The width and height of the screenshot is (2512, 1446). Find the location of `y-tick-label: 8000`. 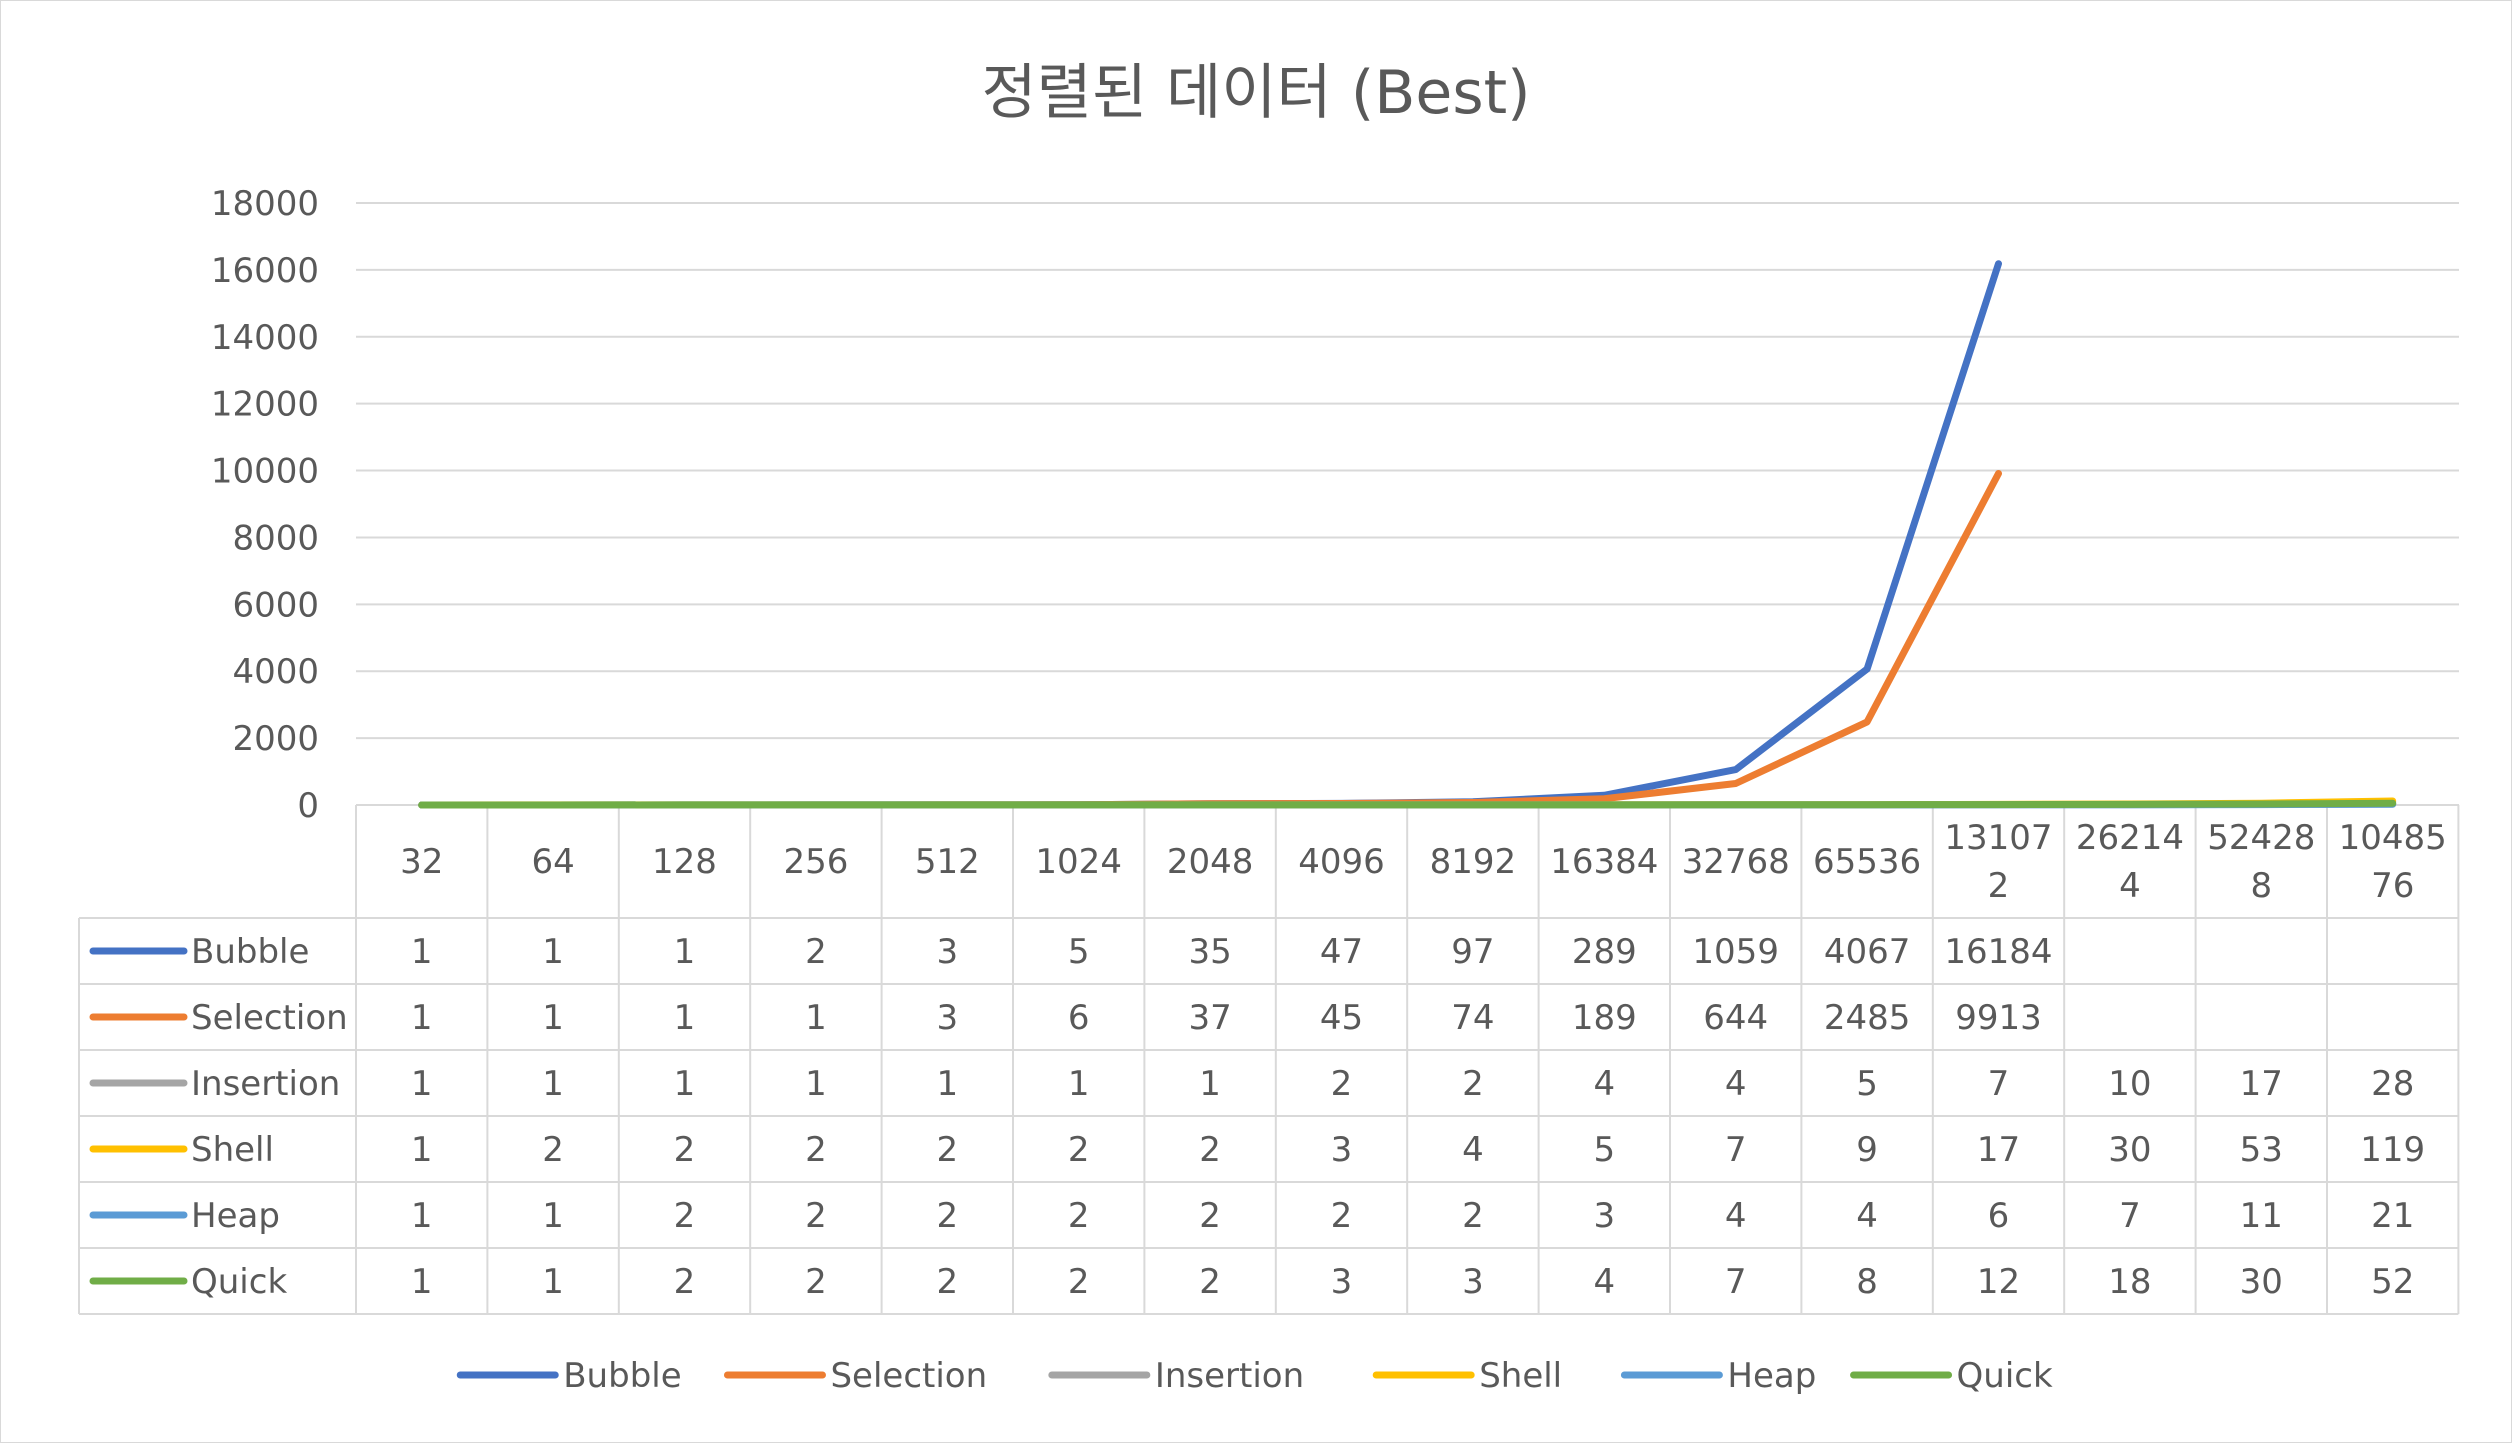

y-tick-label: 8000 is located at coordinates (275, 538).